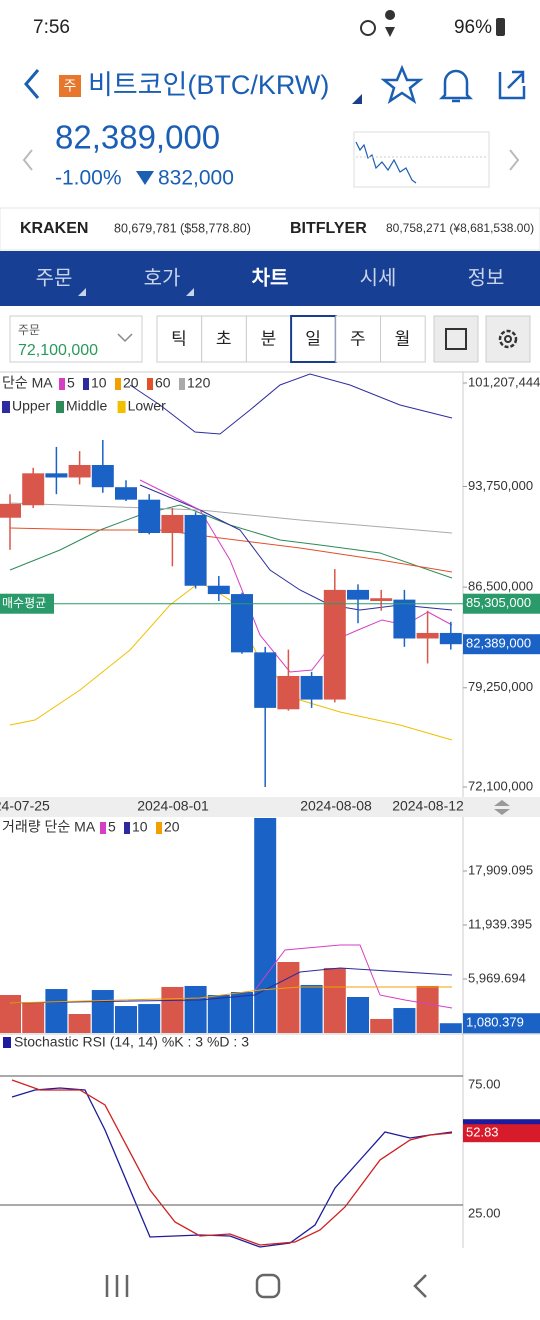 The height and width of the screenshot is (1320, 540). What do you see at coordinates (402, 84) in the screenshot?
I see `favorite` at bounding box center [402, 84].